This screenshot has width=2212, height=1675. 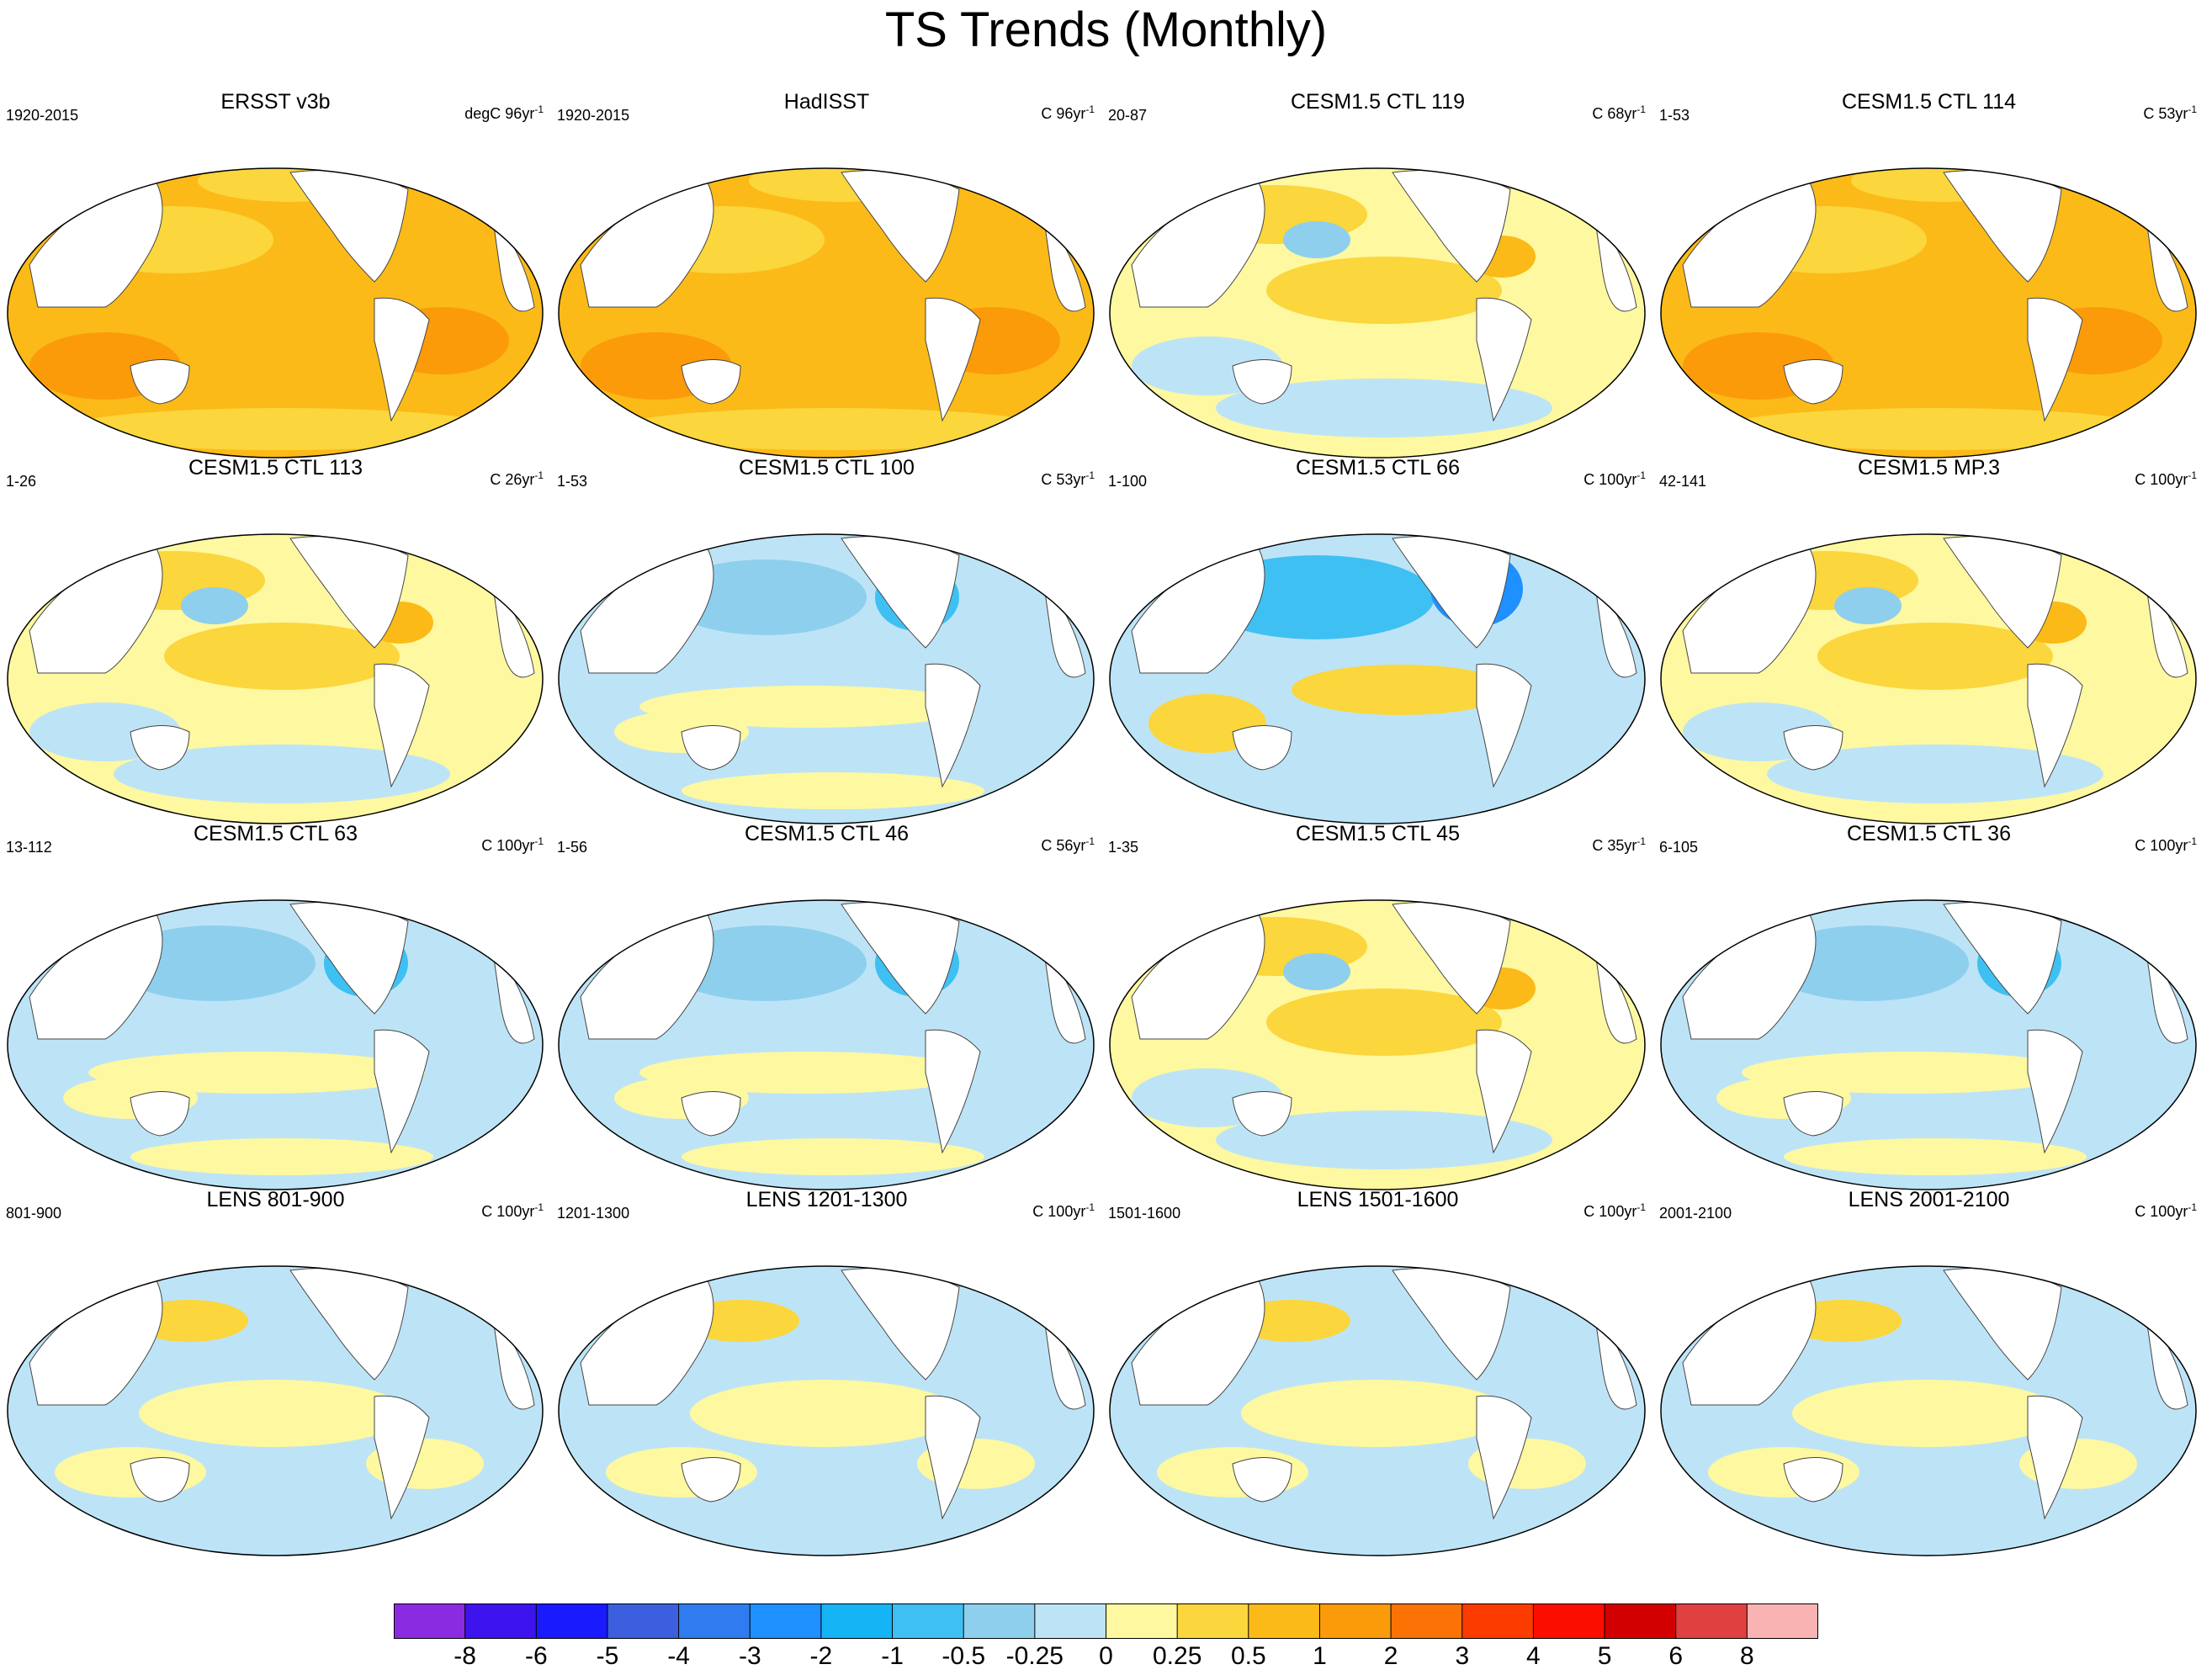 I want to click on panel-period: 42-141, so click(x=1683, y=481).